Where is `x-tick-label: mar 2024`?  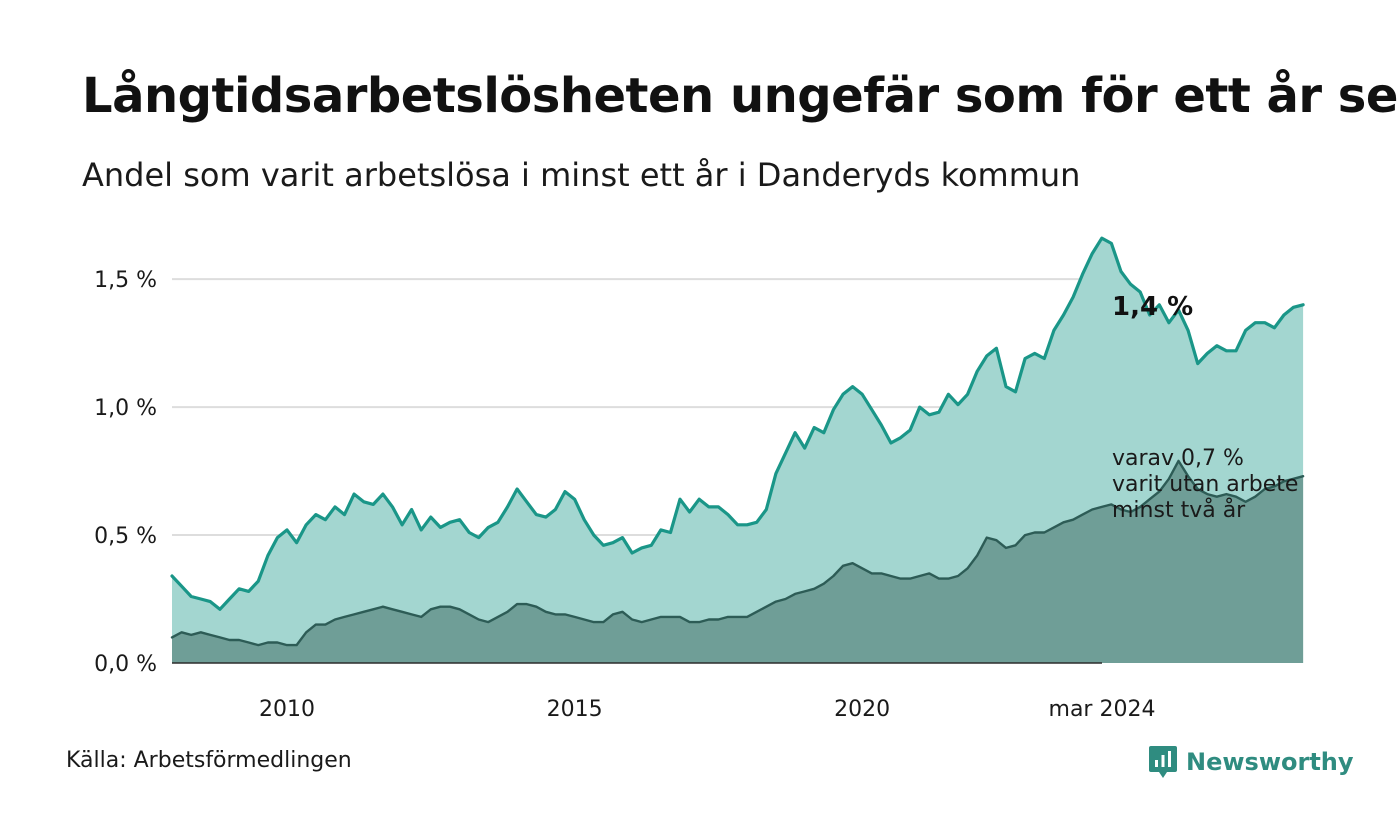
x-tick-label: mar 2024 is located at coordinates (1102, 709).